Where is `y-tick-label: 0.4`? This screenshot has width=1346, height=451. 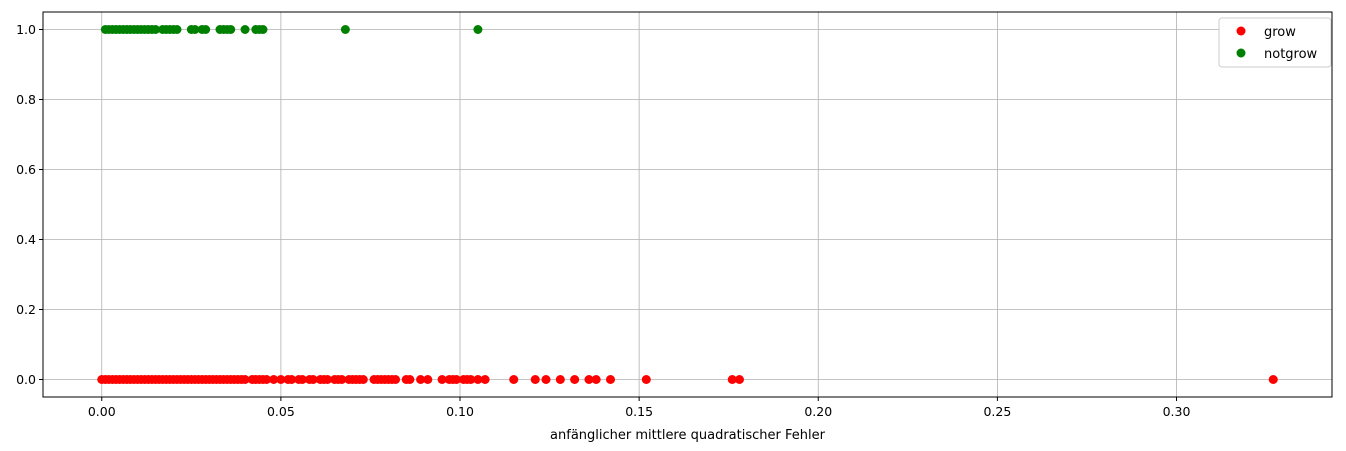
y-tick-label: 0.4 is located at coordinates (26, 239).